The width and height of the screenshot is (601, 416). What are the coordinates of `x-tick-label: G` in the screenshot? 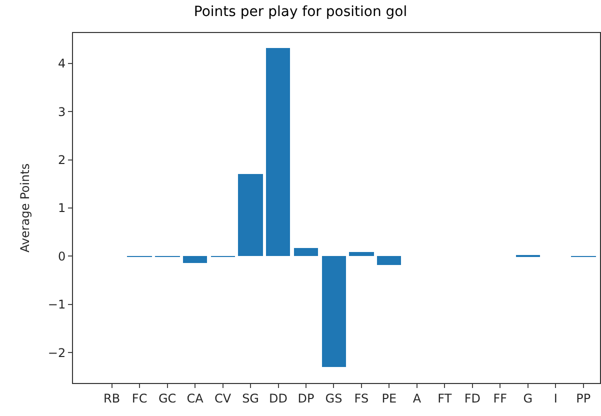 It's located at (528, 398).